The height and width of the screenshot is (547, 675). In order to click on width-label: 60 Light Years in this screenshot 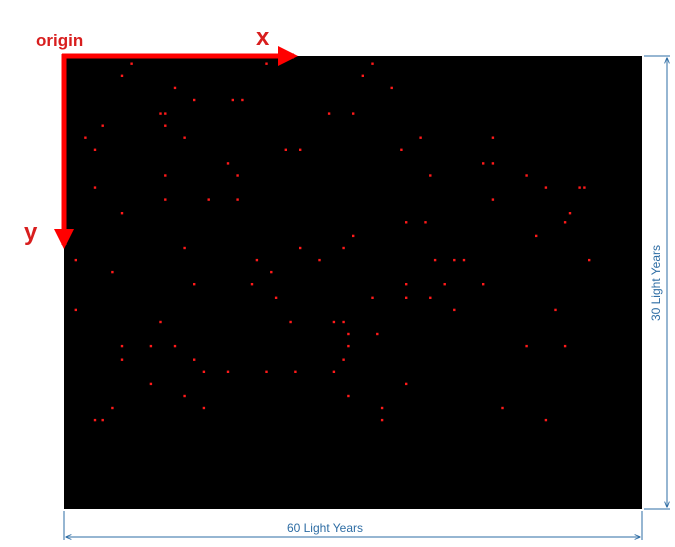, I will do `click(325, 528)`.